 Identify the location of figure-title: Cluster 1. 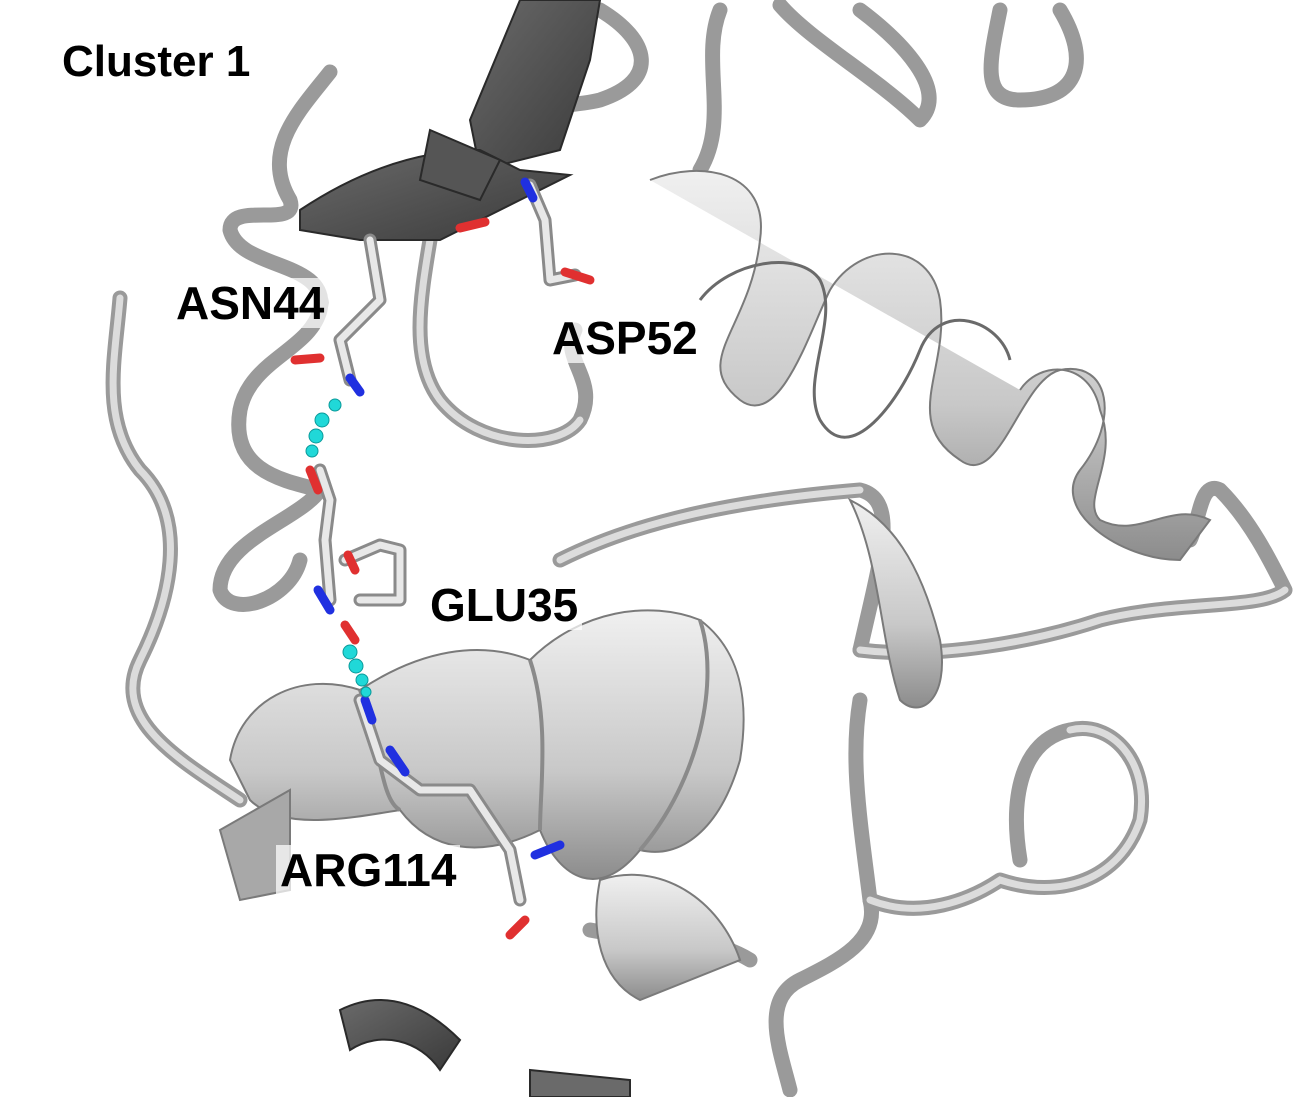
(156, 61).